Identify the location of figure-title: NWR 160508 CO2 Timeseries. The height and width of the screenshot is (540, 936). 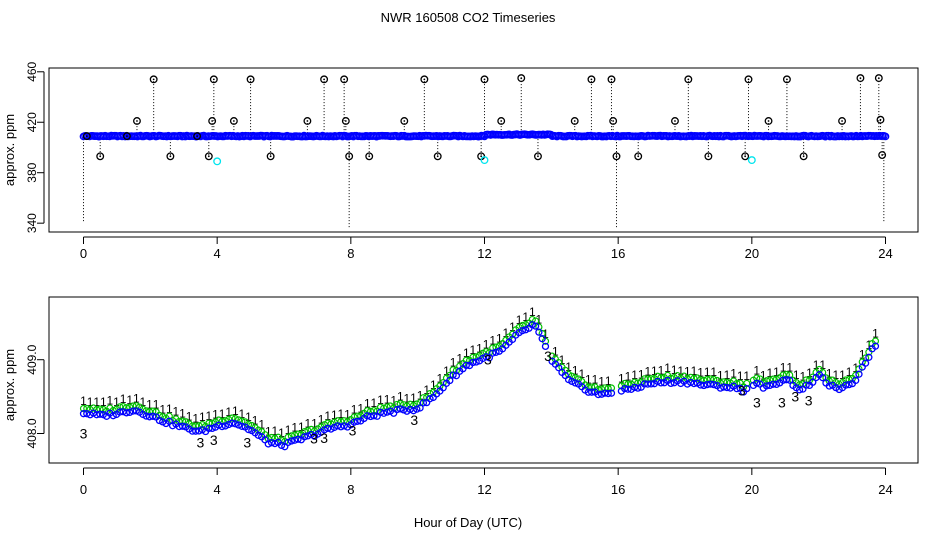
(468, 17).